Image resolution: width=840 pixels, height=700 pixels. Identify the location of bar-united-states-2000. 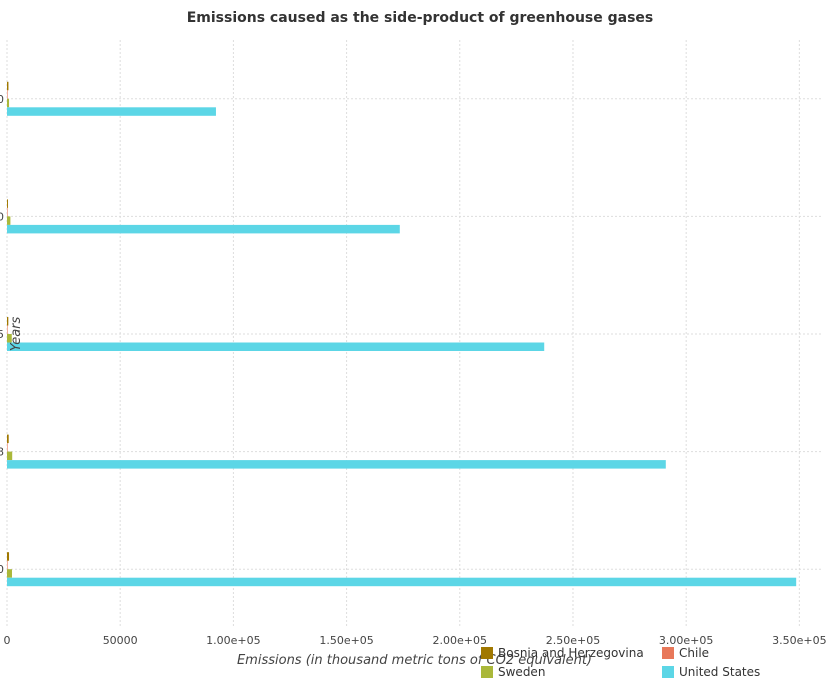
(203, 229).